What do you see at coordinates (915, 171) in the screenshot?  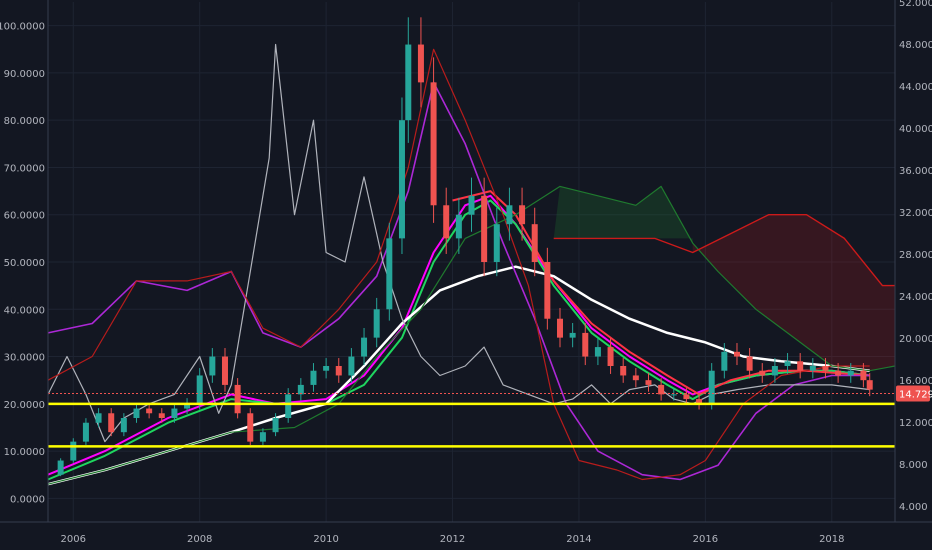 I see `right-tick-label: 36.000` at bounding box center [915, 171].